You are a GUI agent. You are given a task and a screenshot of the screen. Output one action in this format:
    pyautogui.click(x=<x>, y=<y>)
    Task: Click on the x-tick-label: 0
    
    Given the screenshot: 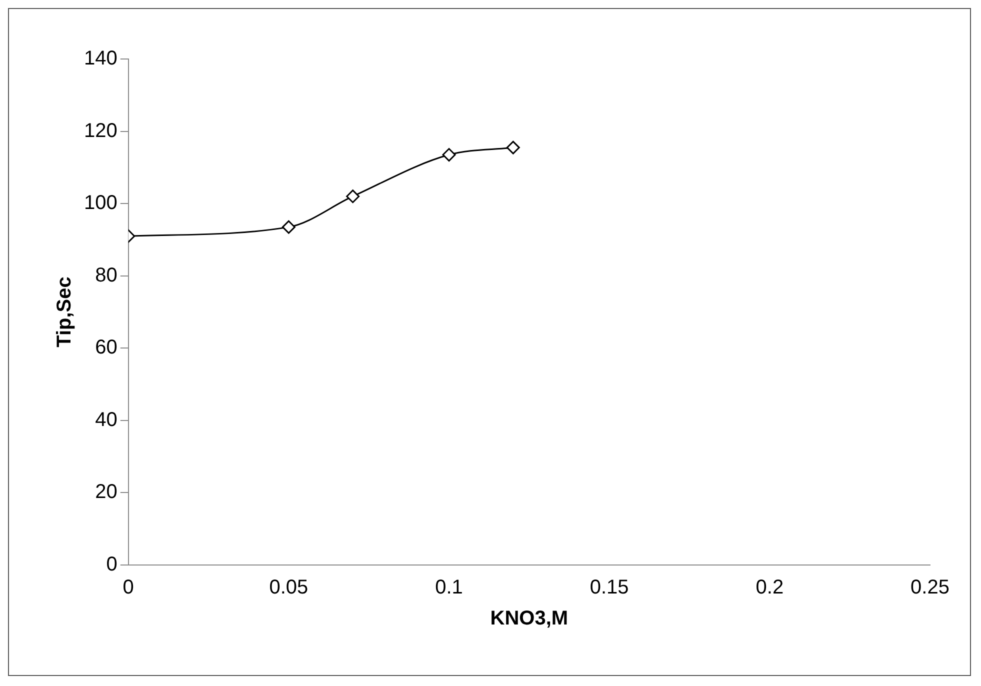 What is the action you would take?
    pyautogui.click(x=128, y=587)
    